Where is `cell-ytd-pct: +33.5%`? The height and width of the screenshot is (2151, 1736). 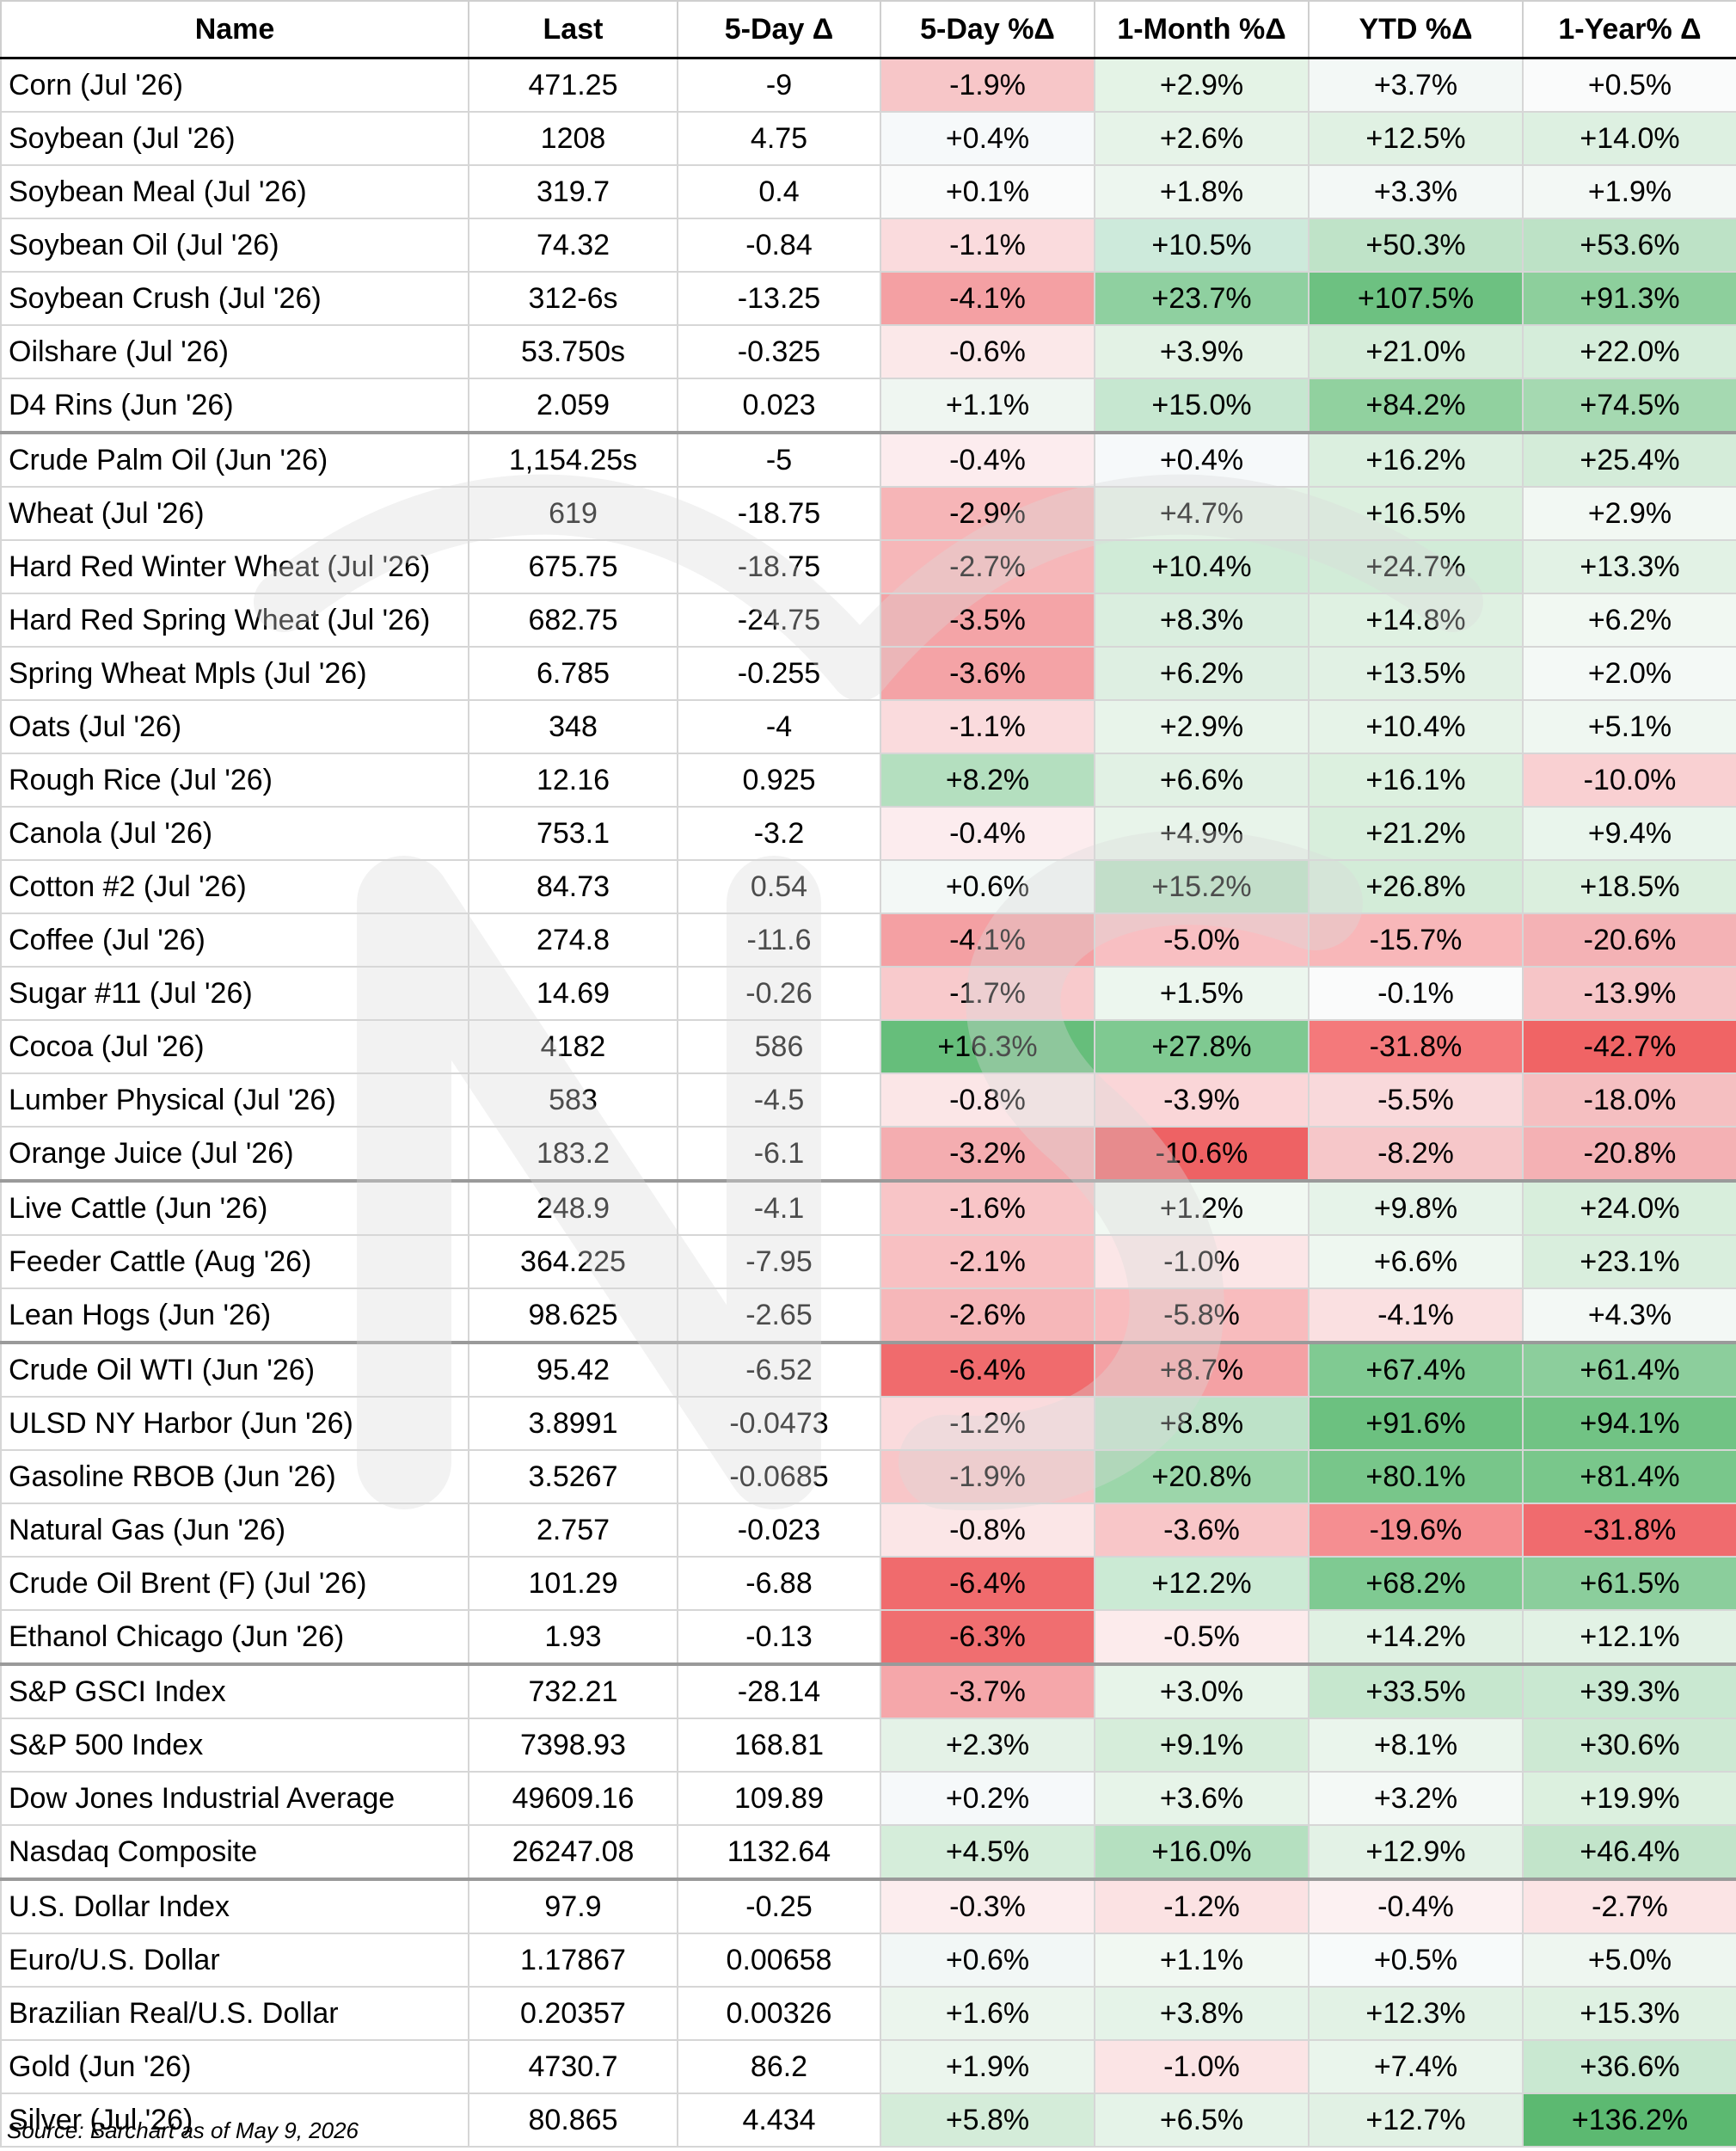
cell-ytd-pct: +33.5% is located at coordinates (1416, 1691).